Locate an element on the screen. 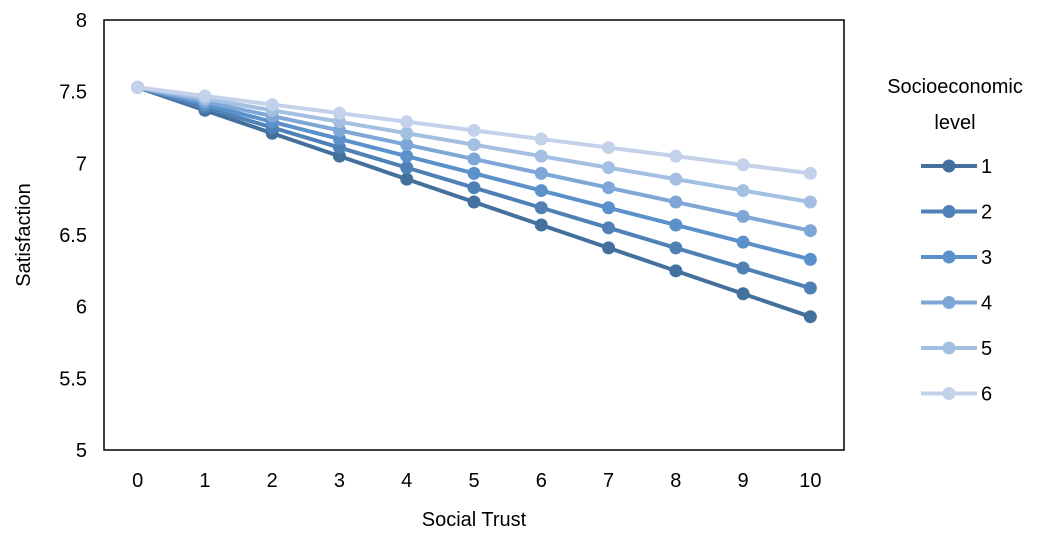 The width and height of the screenshot is (1052, 533). legend-item-5: 5 is located at coordinates (956, 349).